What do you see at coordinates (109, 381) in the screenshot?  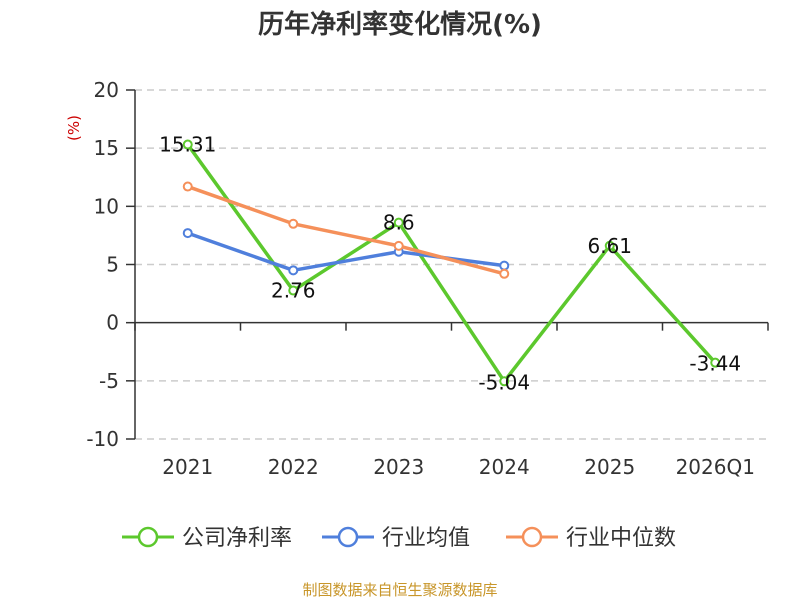 I see `y-tick-label: -5` at bounding box center [109, 381].